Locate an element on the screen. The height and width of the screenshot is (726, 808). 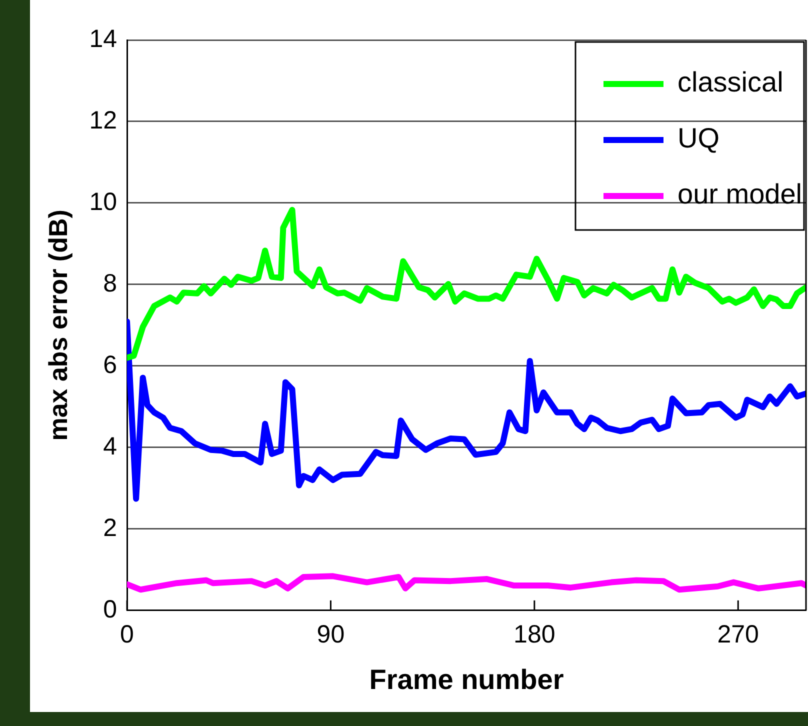
y-tick-label: 14 is located at coordinates (103, 38).